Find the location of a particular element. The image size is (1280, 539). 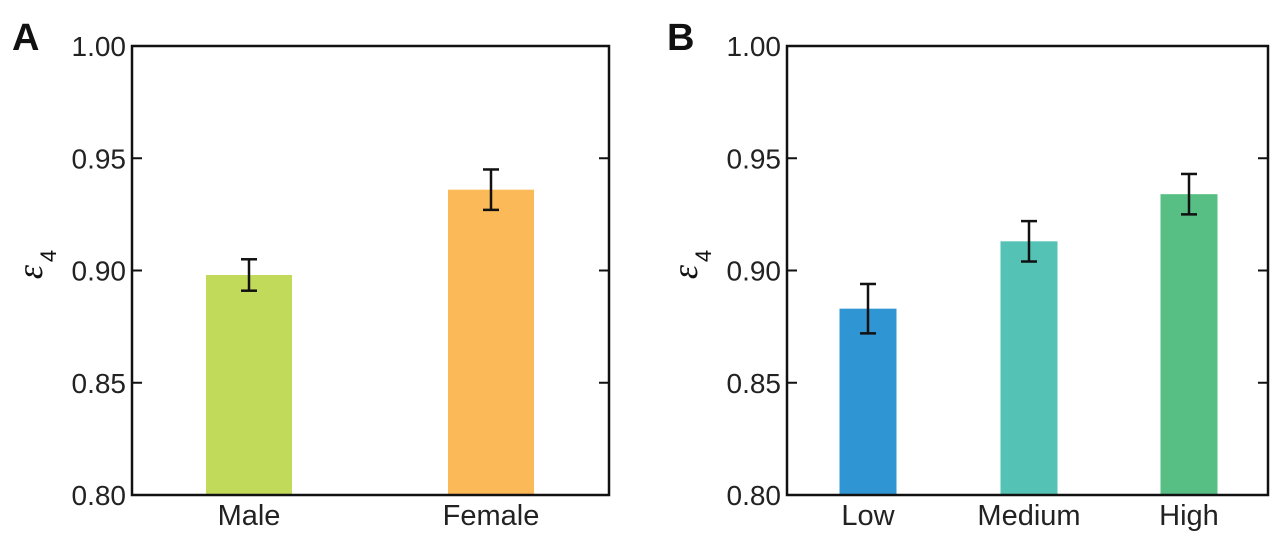

y-axis-label-b: ε 4 is located at coordinates (690, 264).